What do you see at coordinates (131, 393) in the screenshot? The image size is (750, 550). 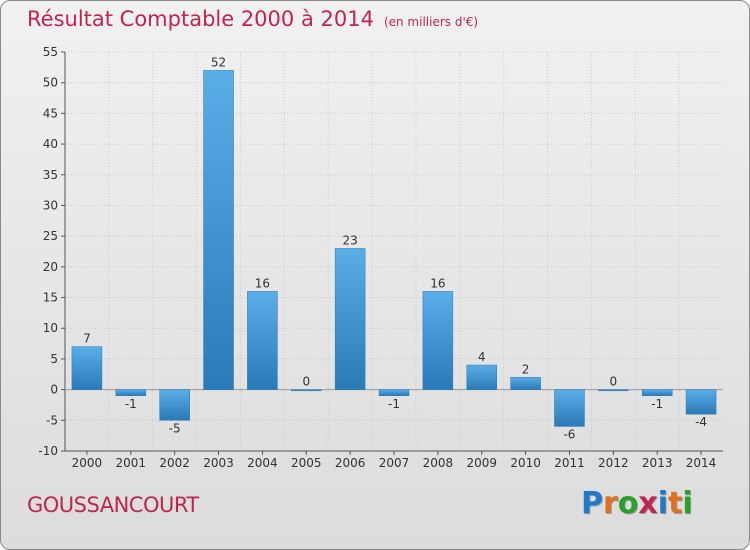 I see `bar-2001` at bounding box center [131, 393].